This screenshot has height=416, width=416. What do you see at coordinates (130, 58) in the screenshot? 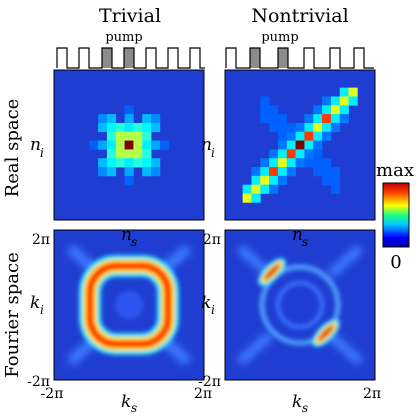
I see `pump-pulse-train-trivial` at bounding box center [130, 58].